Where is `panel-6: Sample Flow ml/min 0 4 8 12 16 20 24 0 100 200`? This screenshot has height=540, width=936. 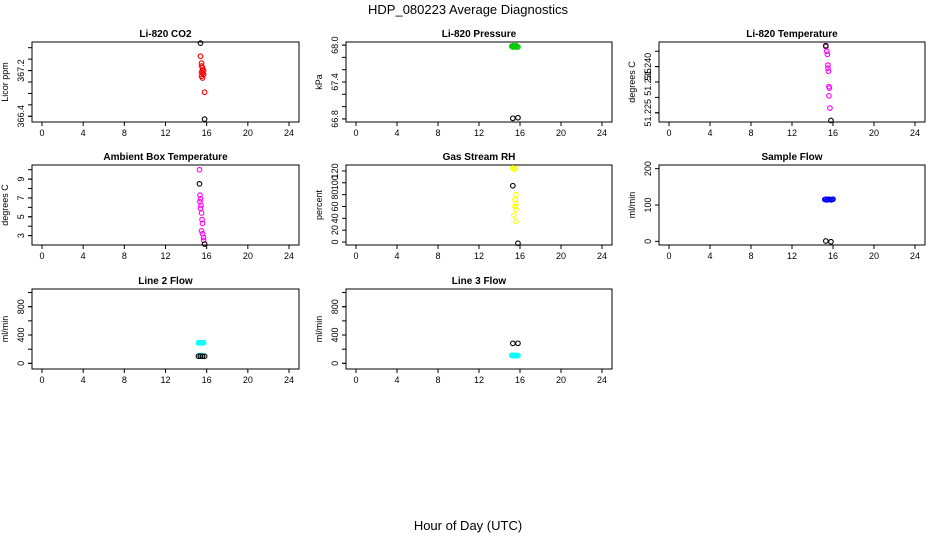 panel-6: Sample Flow ml/min 0 4 8 12 16 20 24 0 100 200 is located at coordinates (776, 206).